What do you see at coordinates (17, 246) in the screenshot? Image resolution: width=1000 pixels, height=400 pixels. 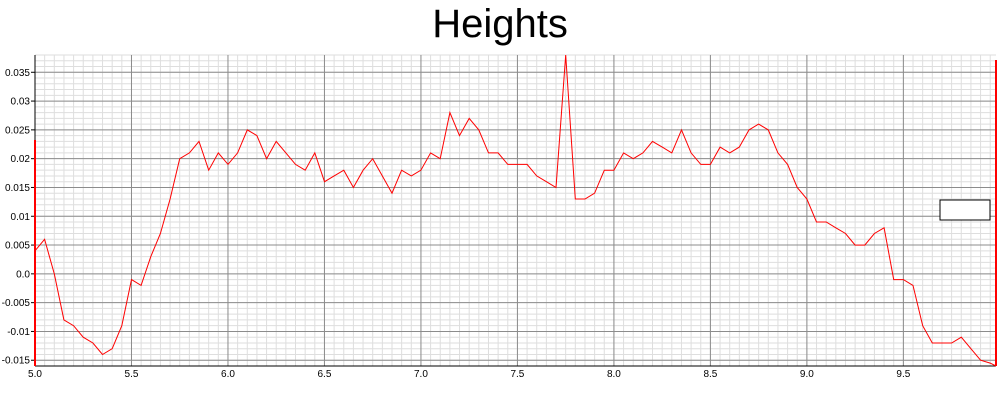 I see `y-tick-label: 0.005` at bounding box center [17, 246].